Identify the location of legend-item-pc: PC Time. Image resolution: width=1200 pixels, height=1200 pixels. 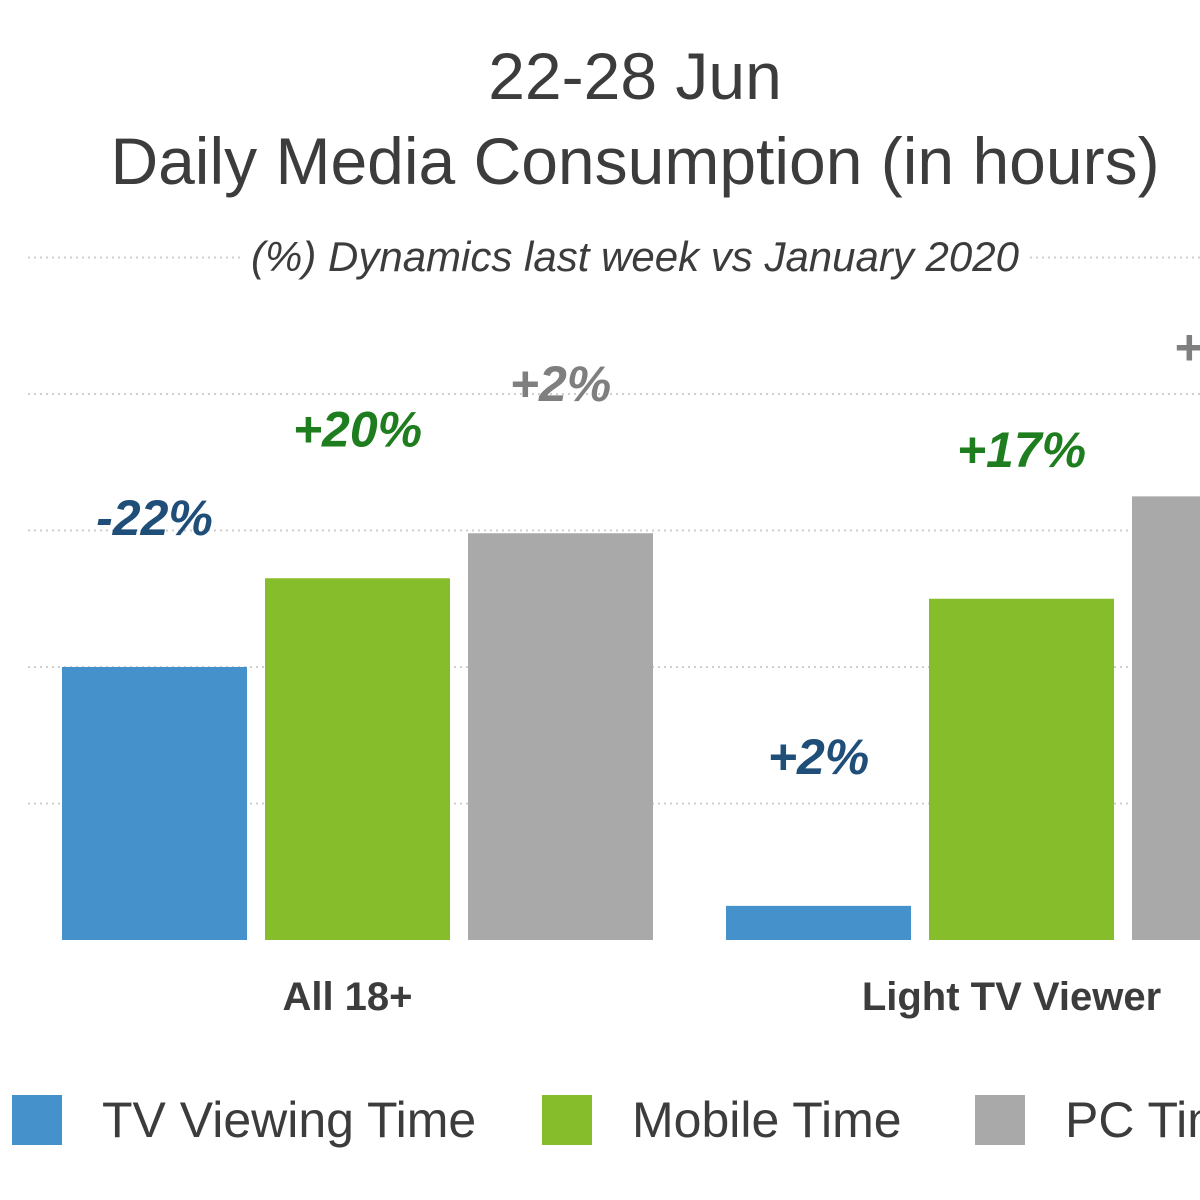
(1087, 1120).